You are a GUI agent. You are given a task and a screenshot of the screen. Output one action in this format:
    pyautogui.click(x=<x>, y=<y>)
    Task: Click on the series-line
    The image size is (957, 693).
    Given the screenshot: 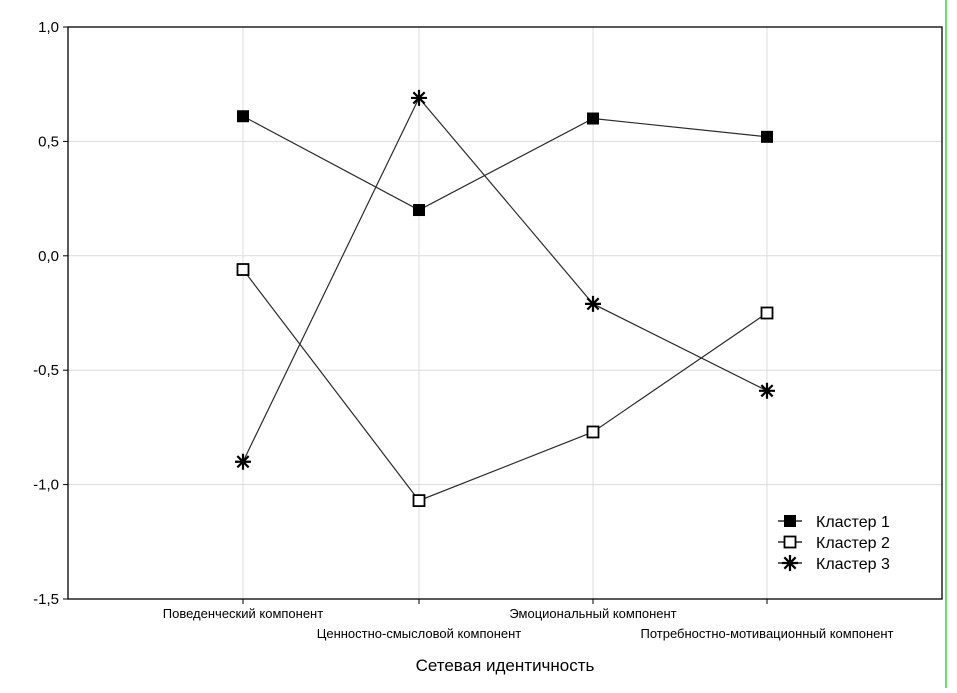 What is the action you would take?
    pyautogui.click(x=505, y=163)
    